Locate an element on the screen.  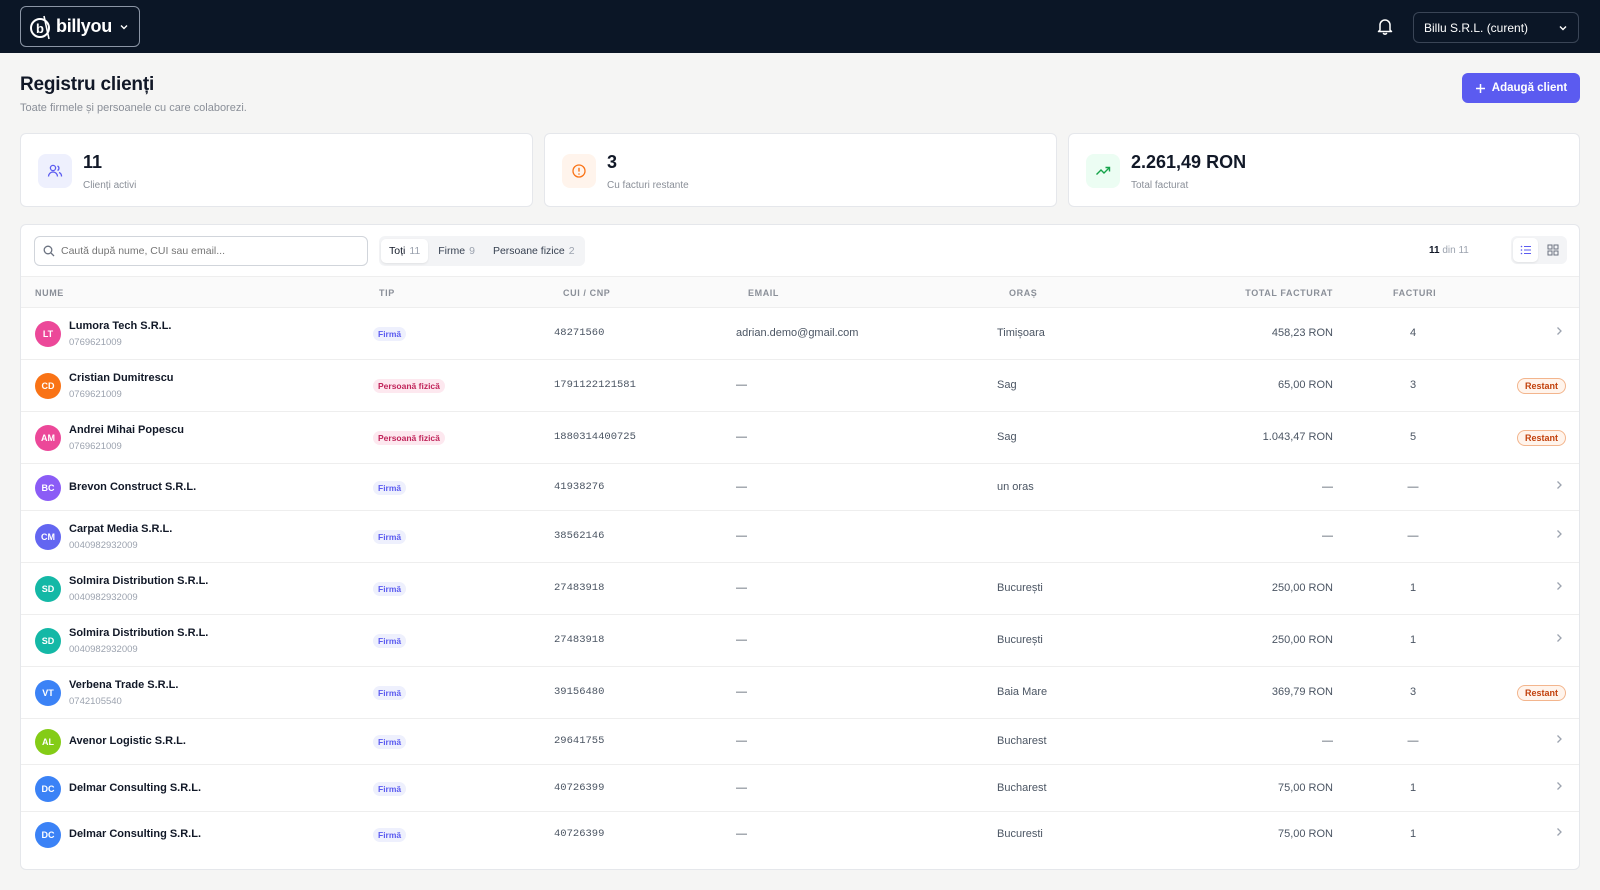
client-name: Carpat Media S.R.L. is located at coordinates (121, 529).